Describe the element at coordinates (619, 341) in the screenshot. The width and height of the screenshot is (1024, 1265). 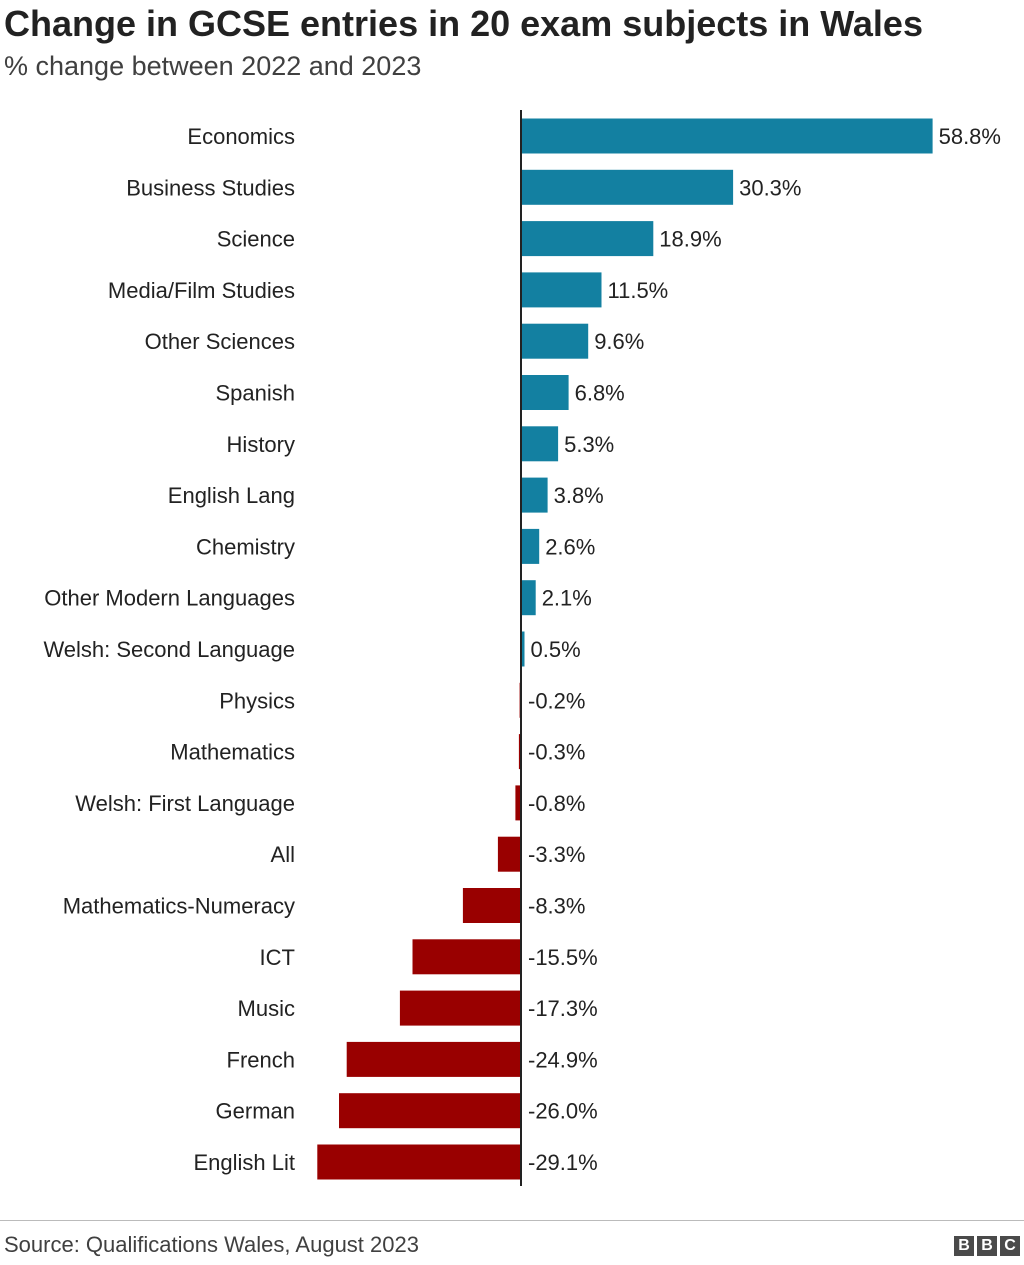
I see `value-label: 9.6%` at that location.